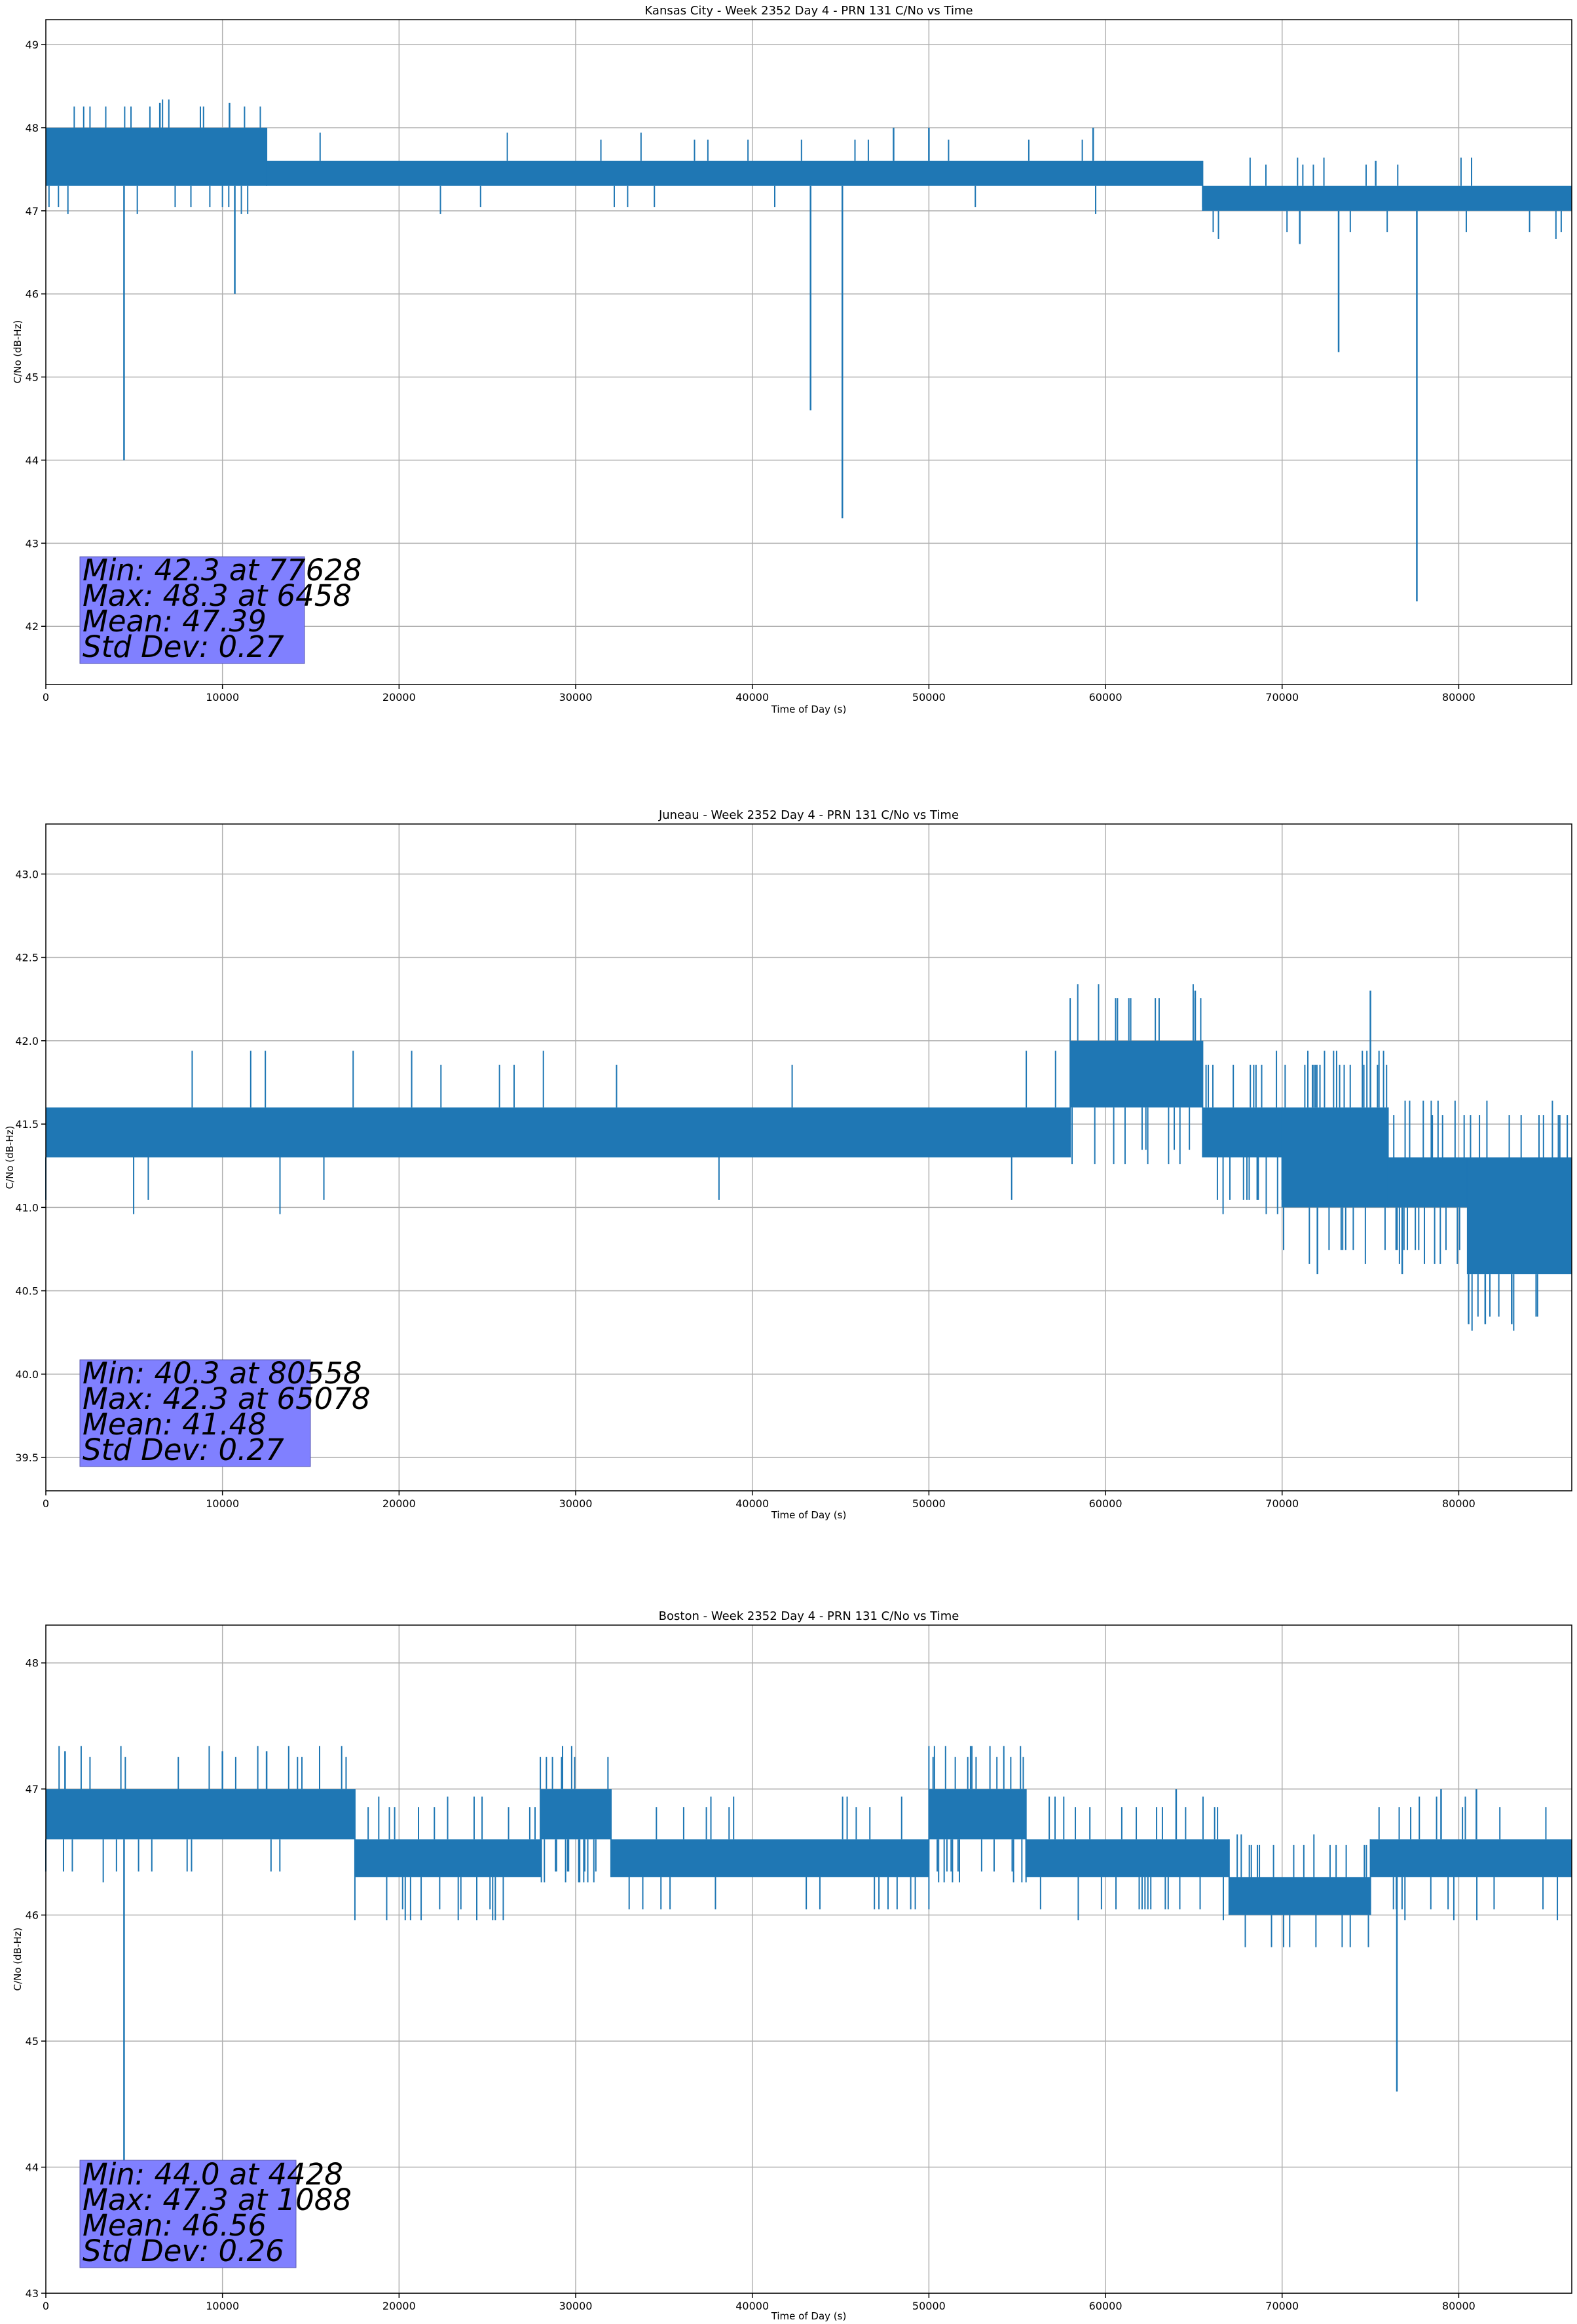 This screenshot has height=2324, width=1577. I want to click on stats-max: Max: 48.3 at 6458, so click(217, 595).